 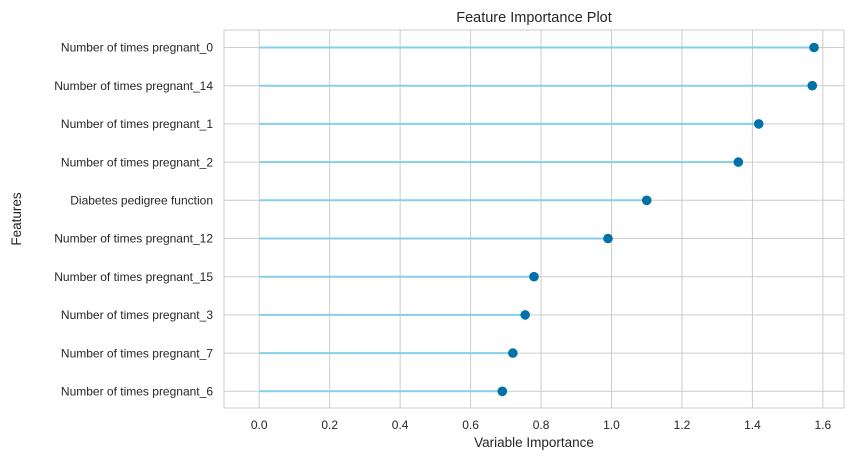 What do you see at coordinates (137, 353) in the screenshot?
I see `y-tick-label: Number of times pregnant_7` at bounding box center [137, 353].